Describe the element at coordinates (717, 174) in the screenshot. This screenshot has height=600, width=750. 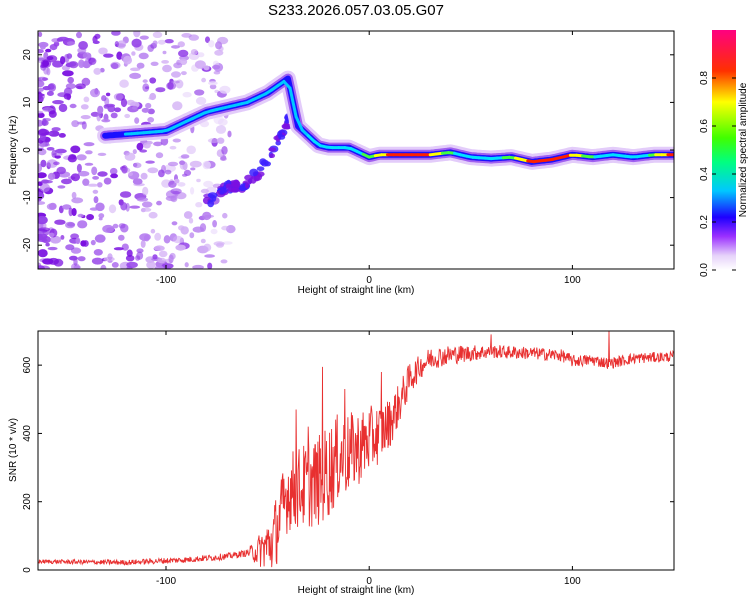
I see `colorbar-ticks: 0.0 0.2 0.4 0.6 0.8` at that location.